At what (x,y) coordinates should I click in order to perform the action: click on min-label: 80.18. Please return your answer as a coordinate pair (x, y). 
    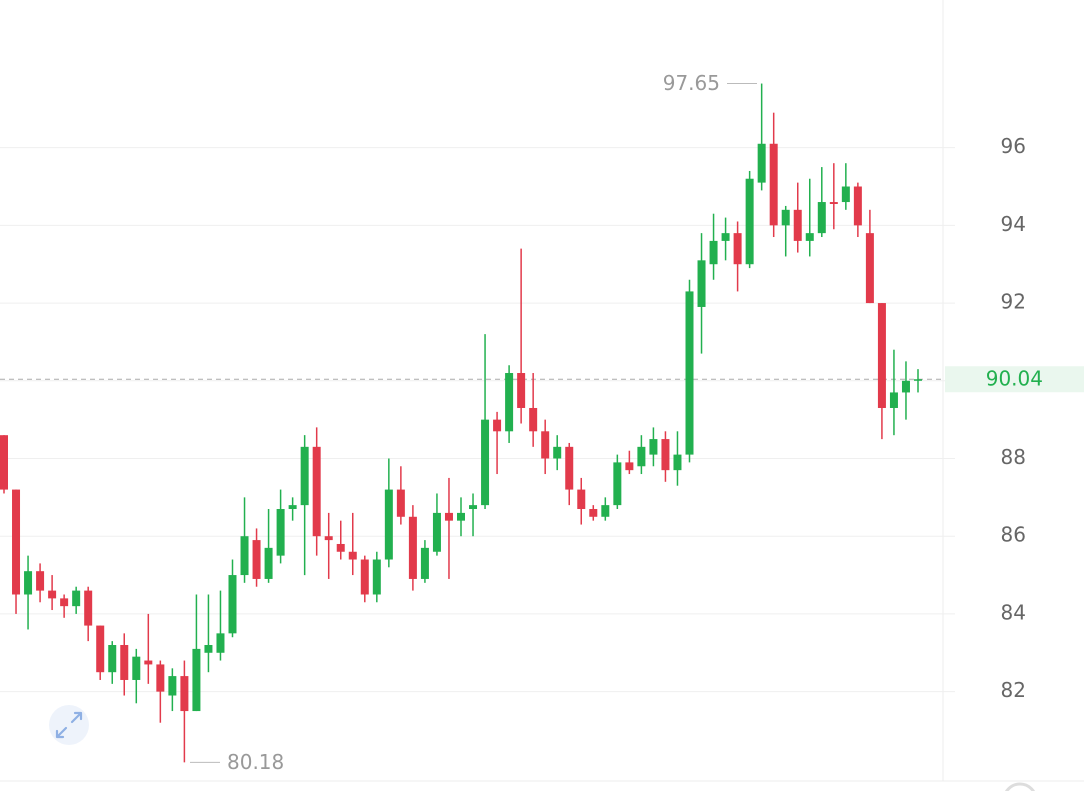
    Looking at the image, I should click on (255, 762).